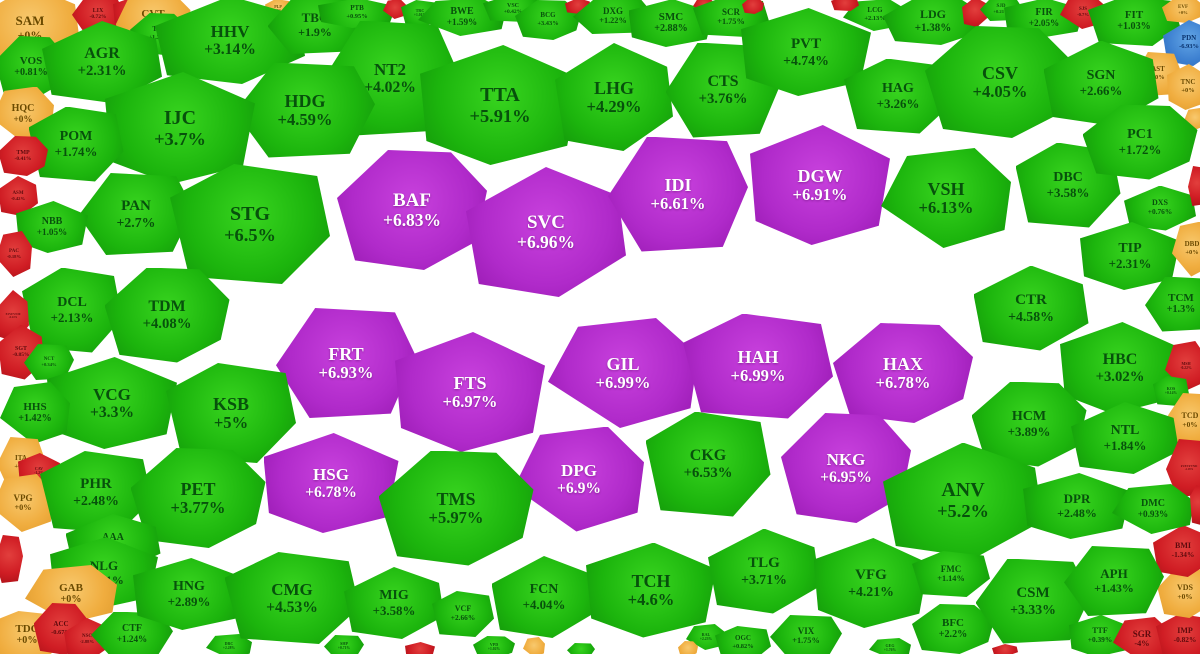  I want to click on cell-VDS: VDS +0%, so click(1178, 593).